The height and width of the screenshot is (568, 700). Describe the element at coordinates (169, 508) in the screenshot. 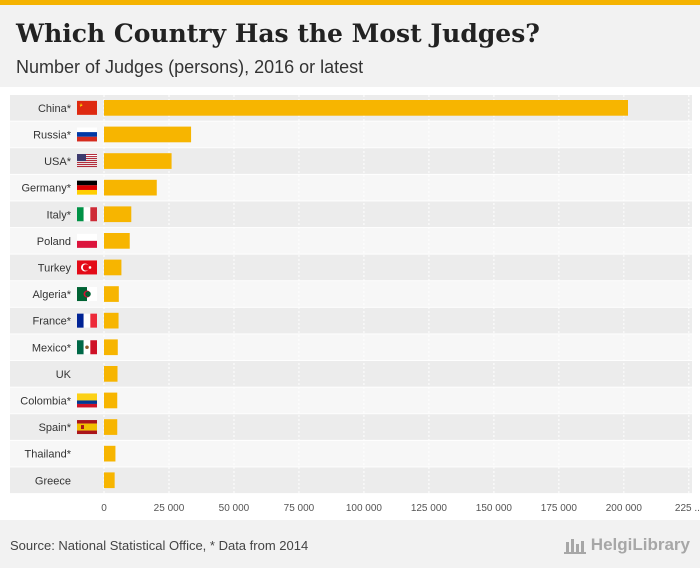

I see `x-tick-label: 25 000` at that location.